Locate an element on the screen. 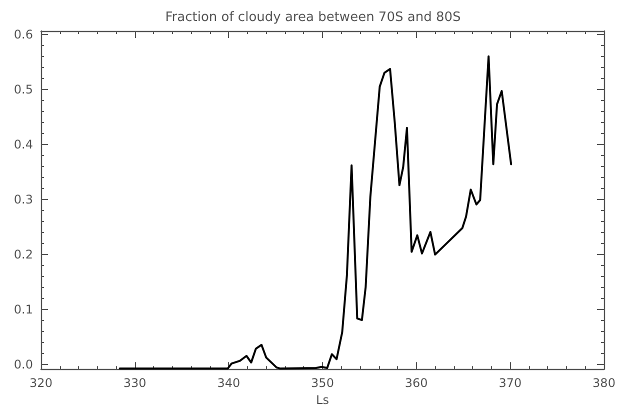 Image resolution: width=626 pixels, height=411 pixels. y-tick-label: 0.3 is located at coordinates (23, 199).